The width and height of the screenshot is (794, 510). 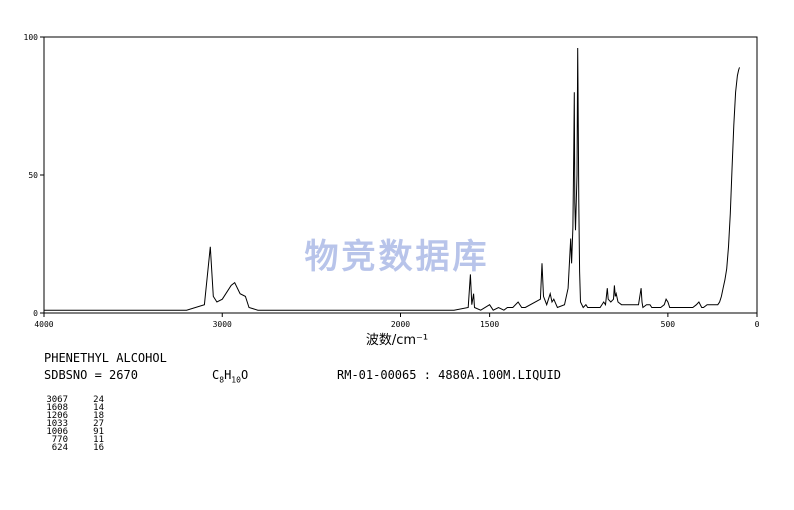 I want to click on formula-element: C, so click(x=216, y=375).